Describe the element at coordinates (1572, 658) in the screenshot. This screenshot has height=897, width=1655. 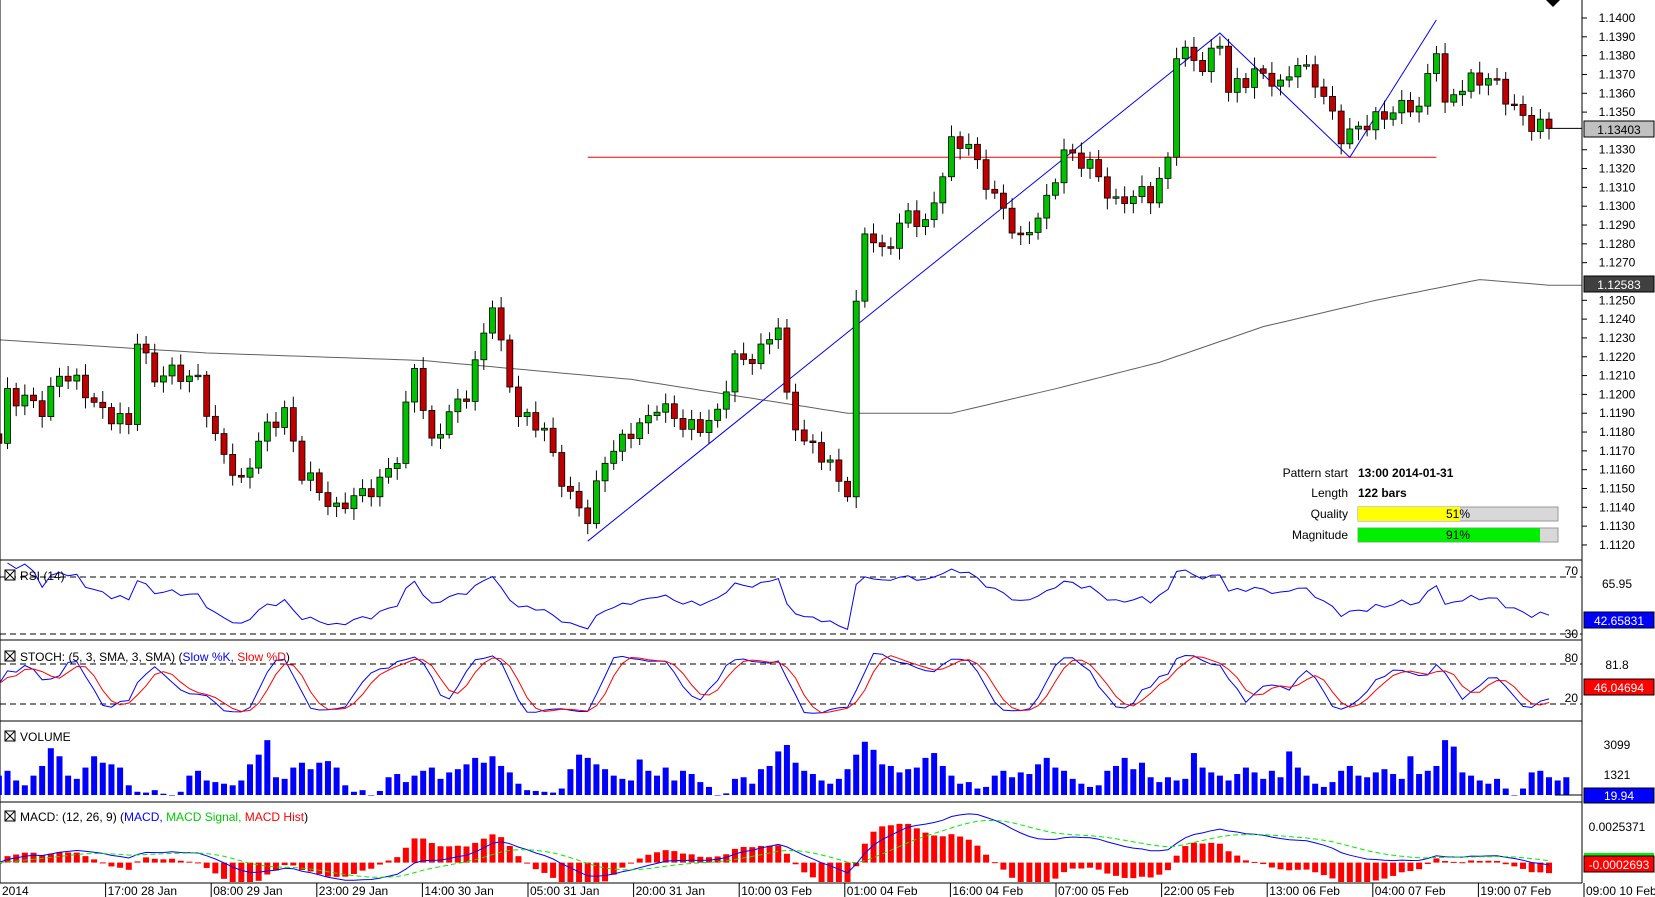
I see `stoch-level-80: 80` at that location.